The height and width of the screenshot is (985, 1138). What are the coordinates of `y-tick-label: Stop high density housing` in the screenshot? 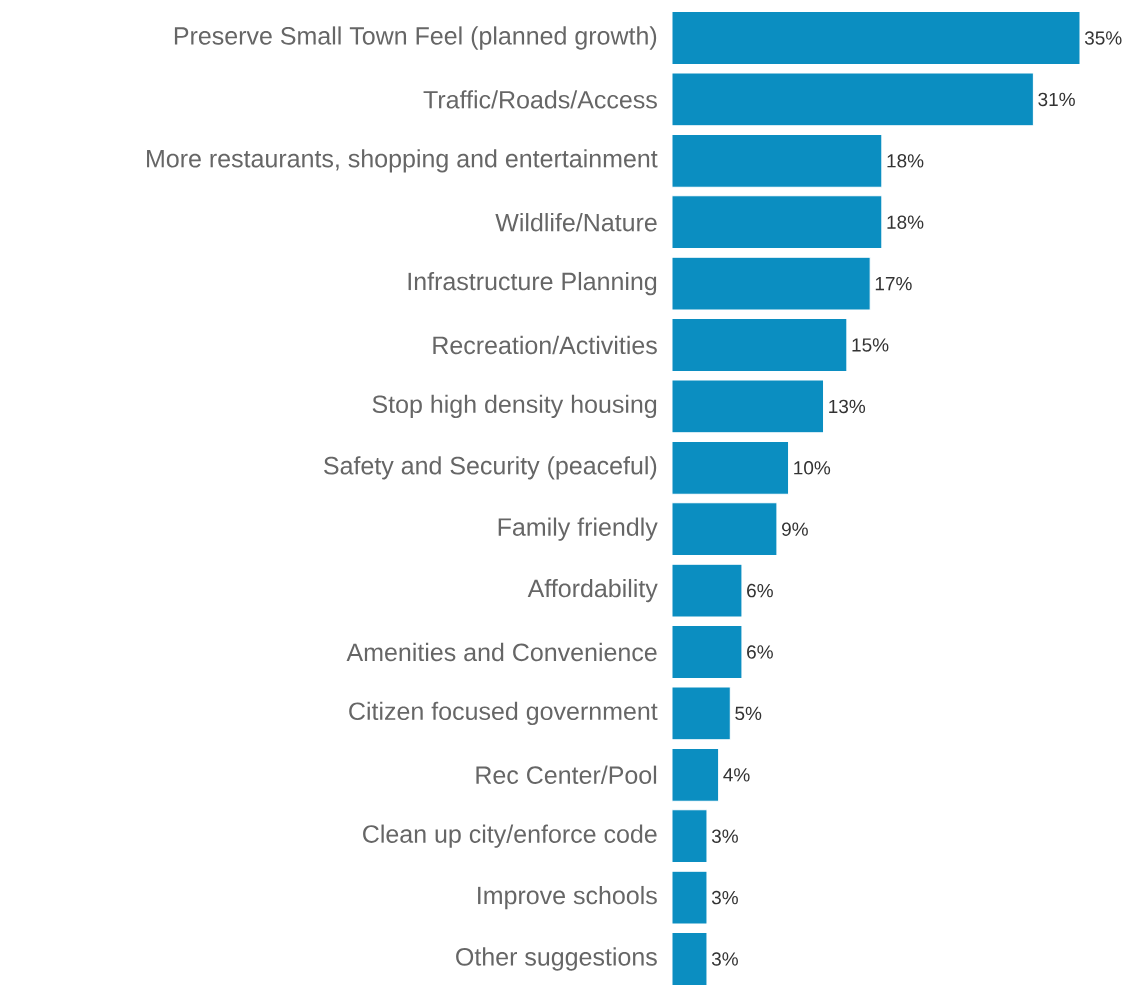 It's located at (514, 406).